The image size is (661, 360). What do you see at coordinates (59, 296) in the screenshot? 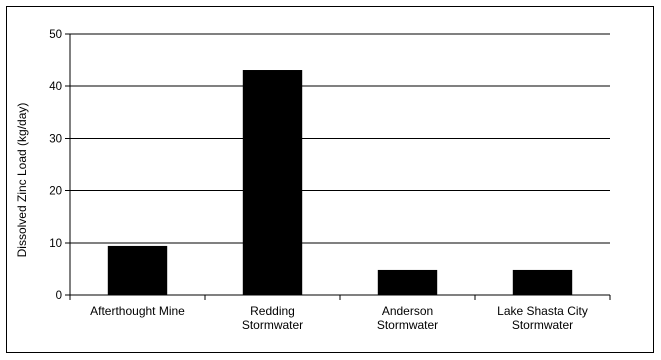
I see `y-tick-label: 0` at bounding box center [59, 296].